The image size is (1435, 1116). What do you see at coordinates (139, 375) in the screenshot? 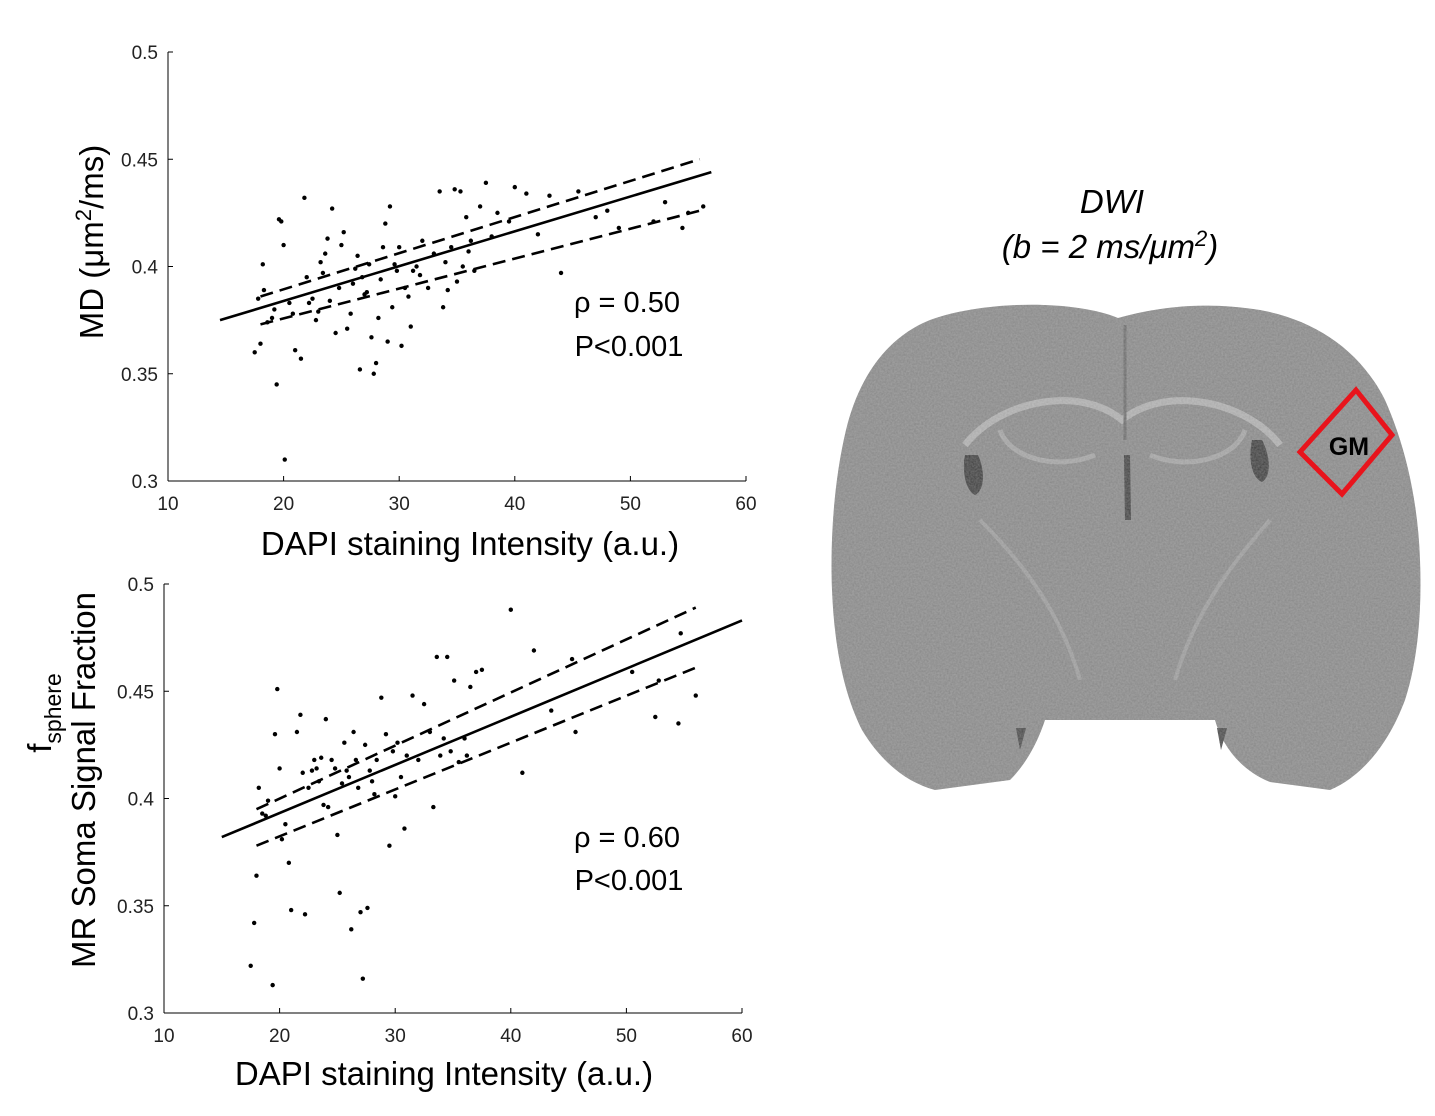
I see `md-y-tick-label: 0.35` at bounding box center [139, 375].